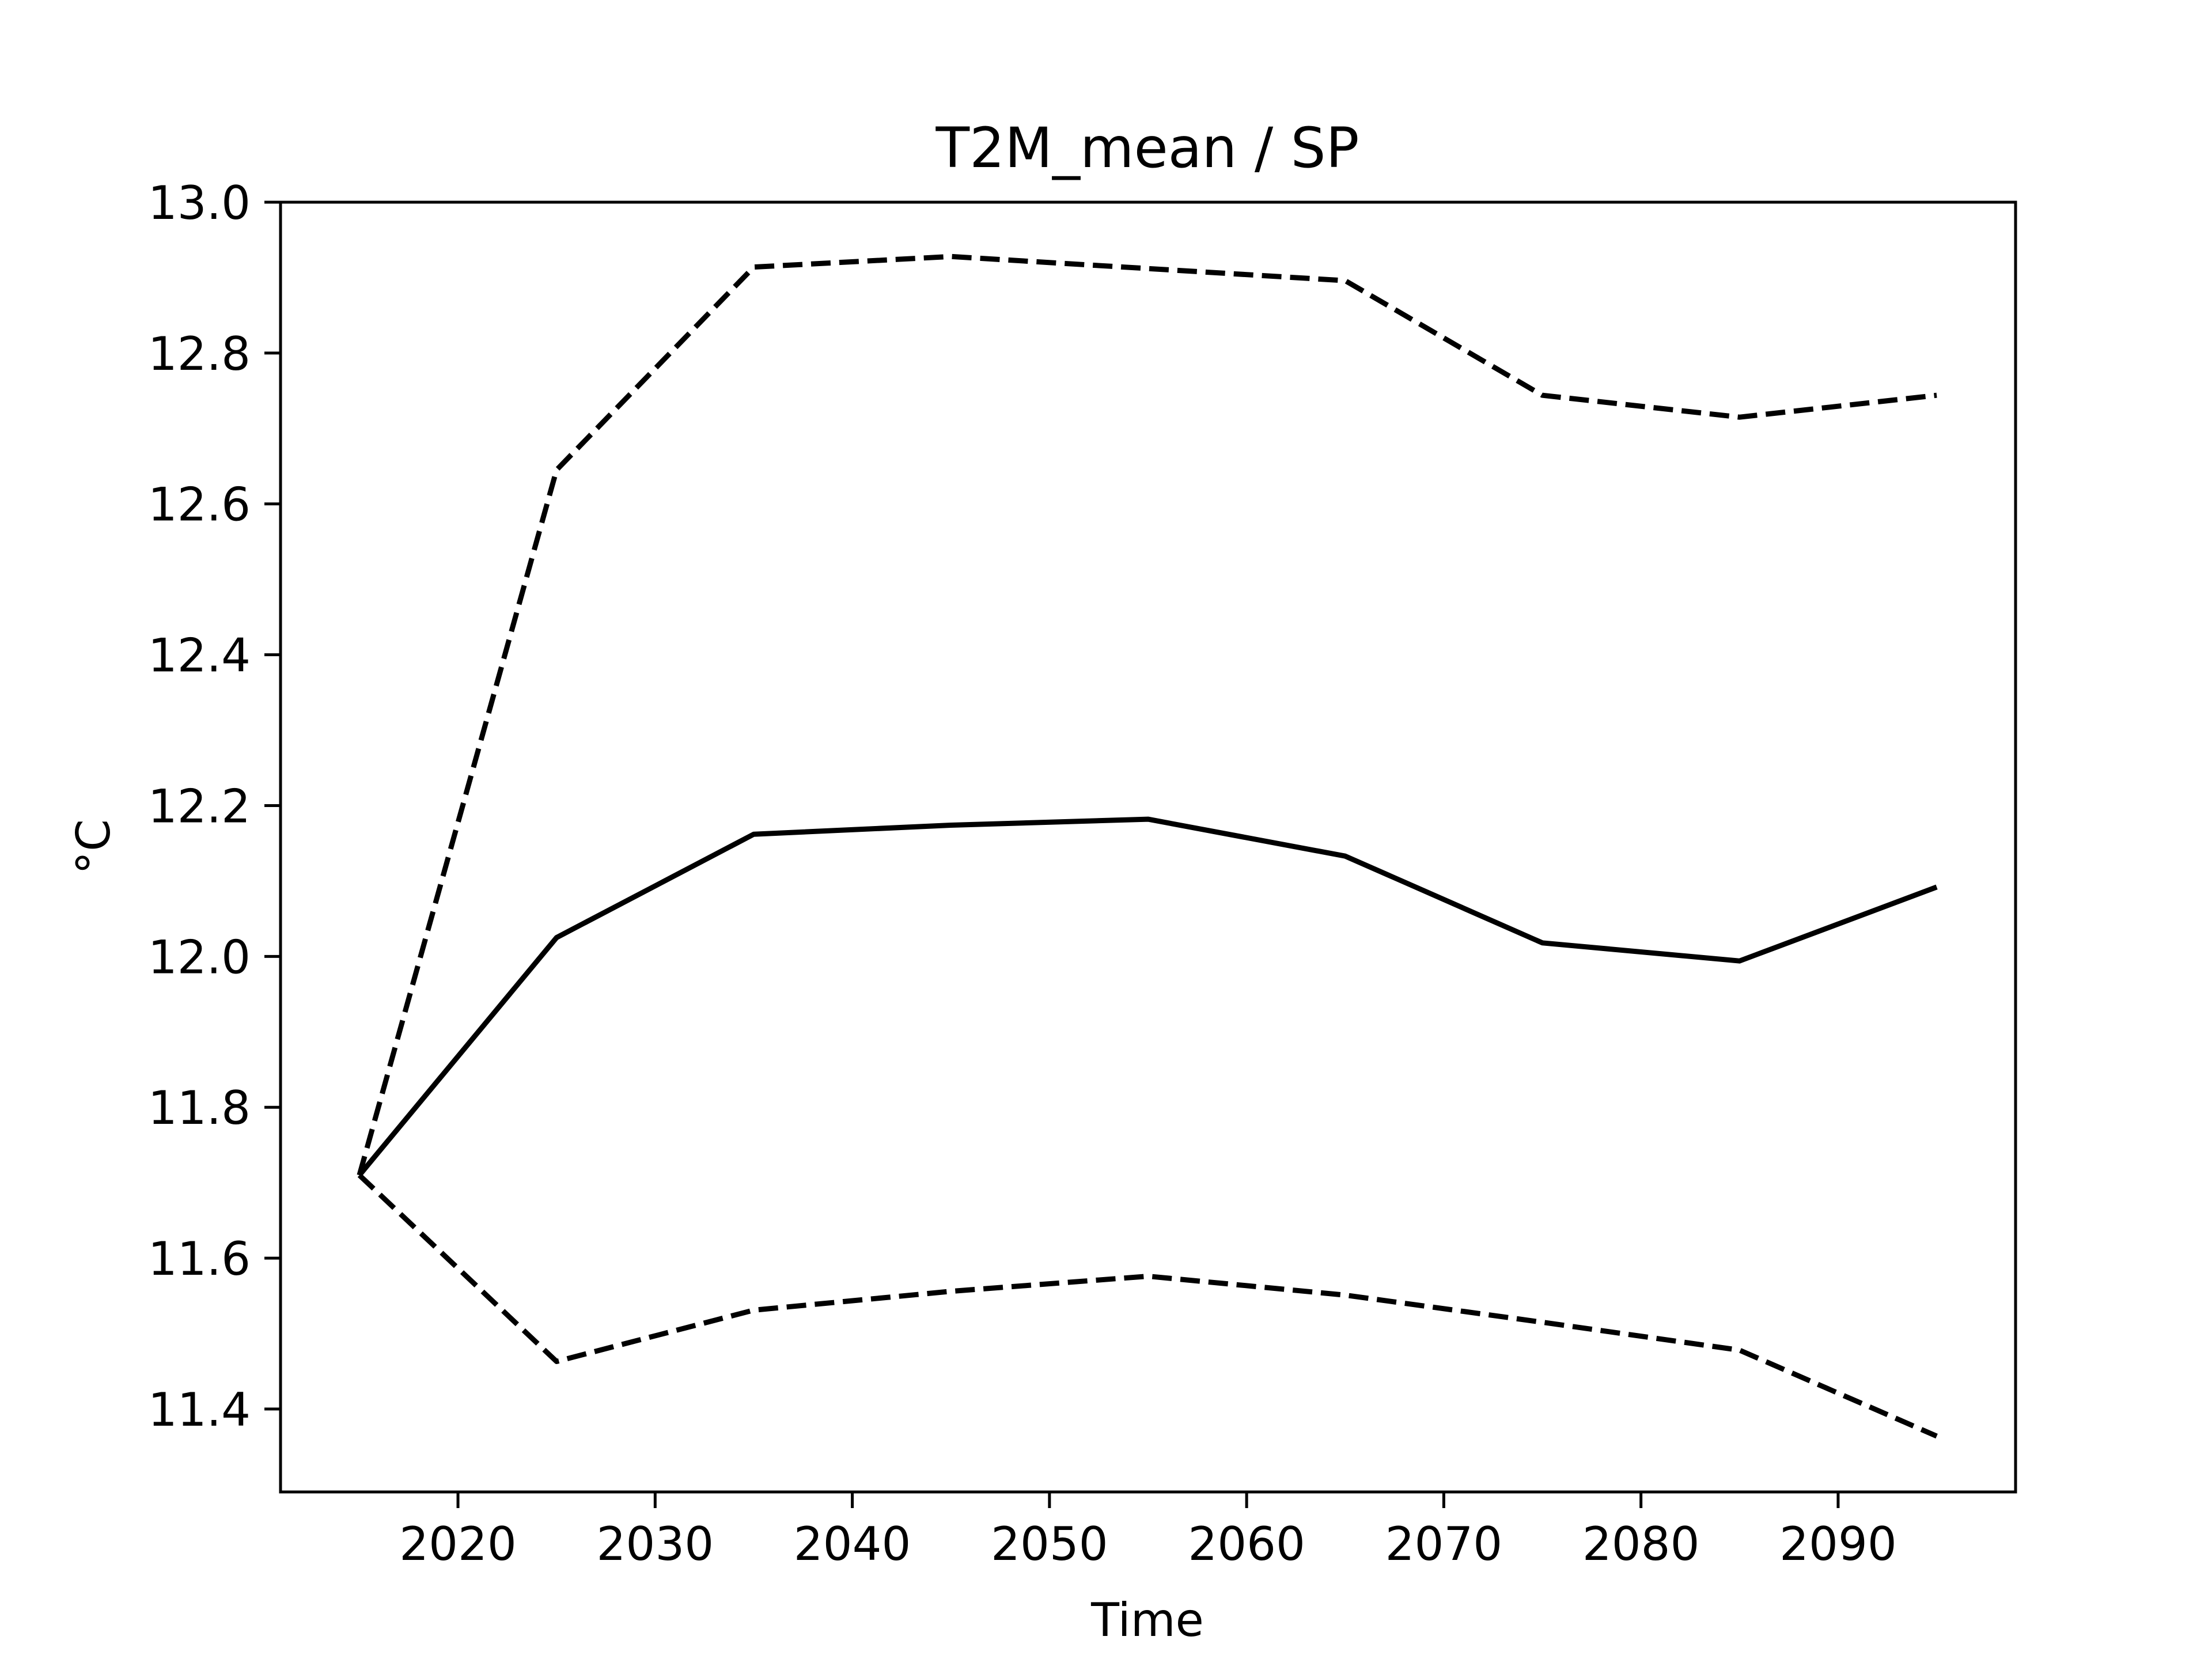  I want to click on y-tick-label: 13.0, so click(199, 203).